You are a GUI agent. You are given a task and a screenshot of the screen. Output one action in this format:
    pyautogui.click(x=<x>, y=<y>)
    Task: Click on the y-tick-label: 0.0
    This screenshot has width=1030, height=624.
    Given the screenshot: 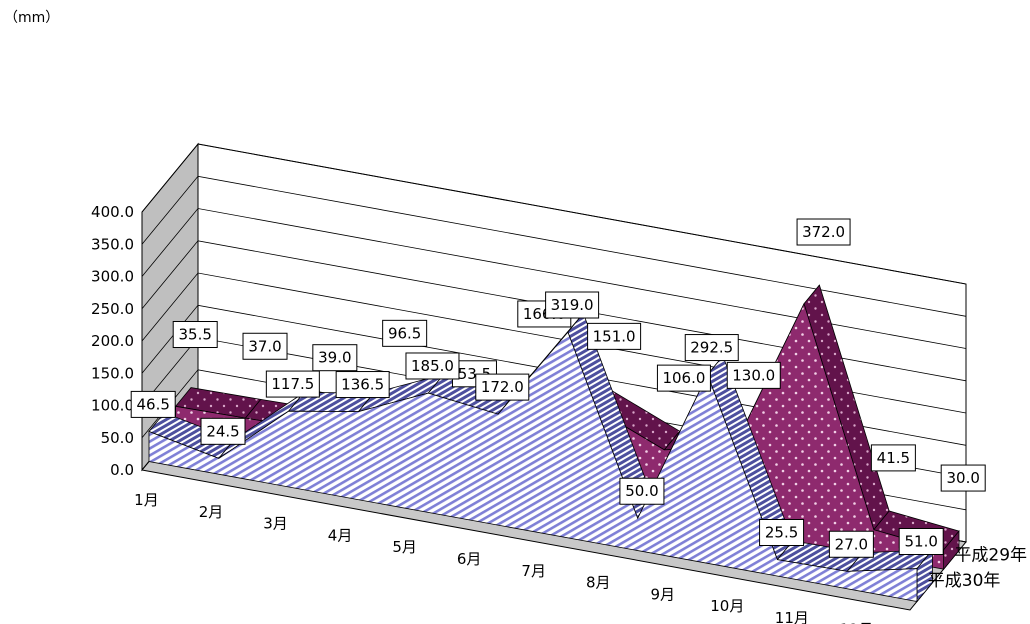 What is the action you would take?
    pyautogui.click(x=122, y=470)
    